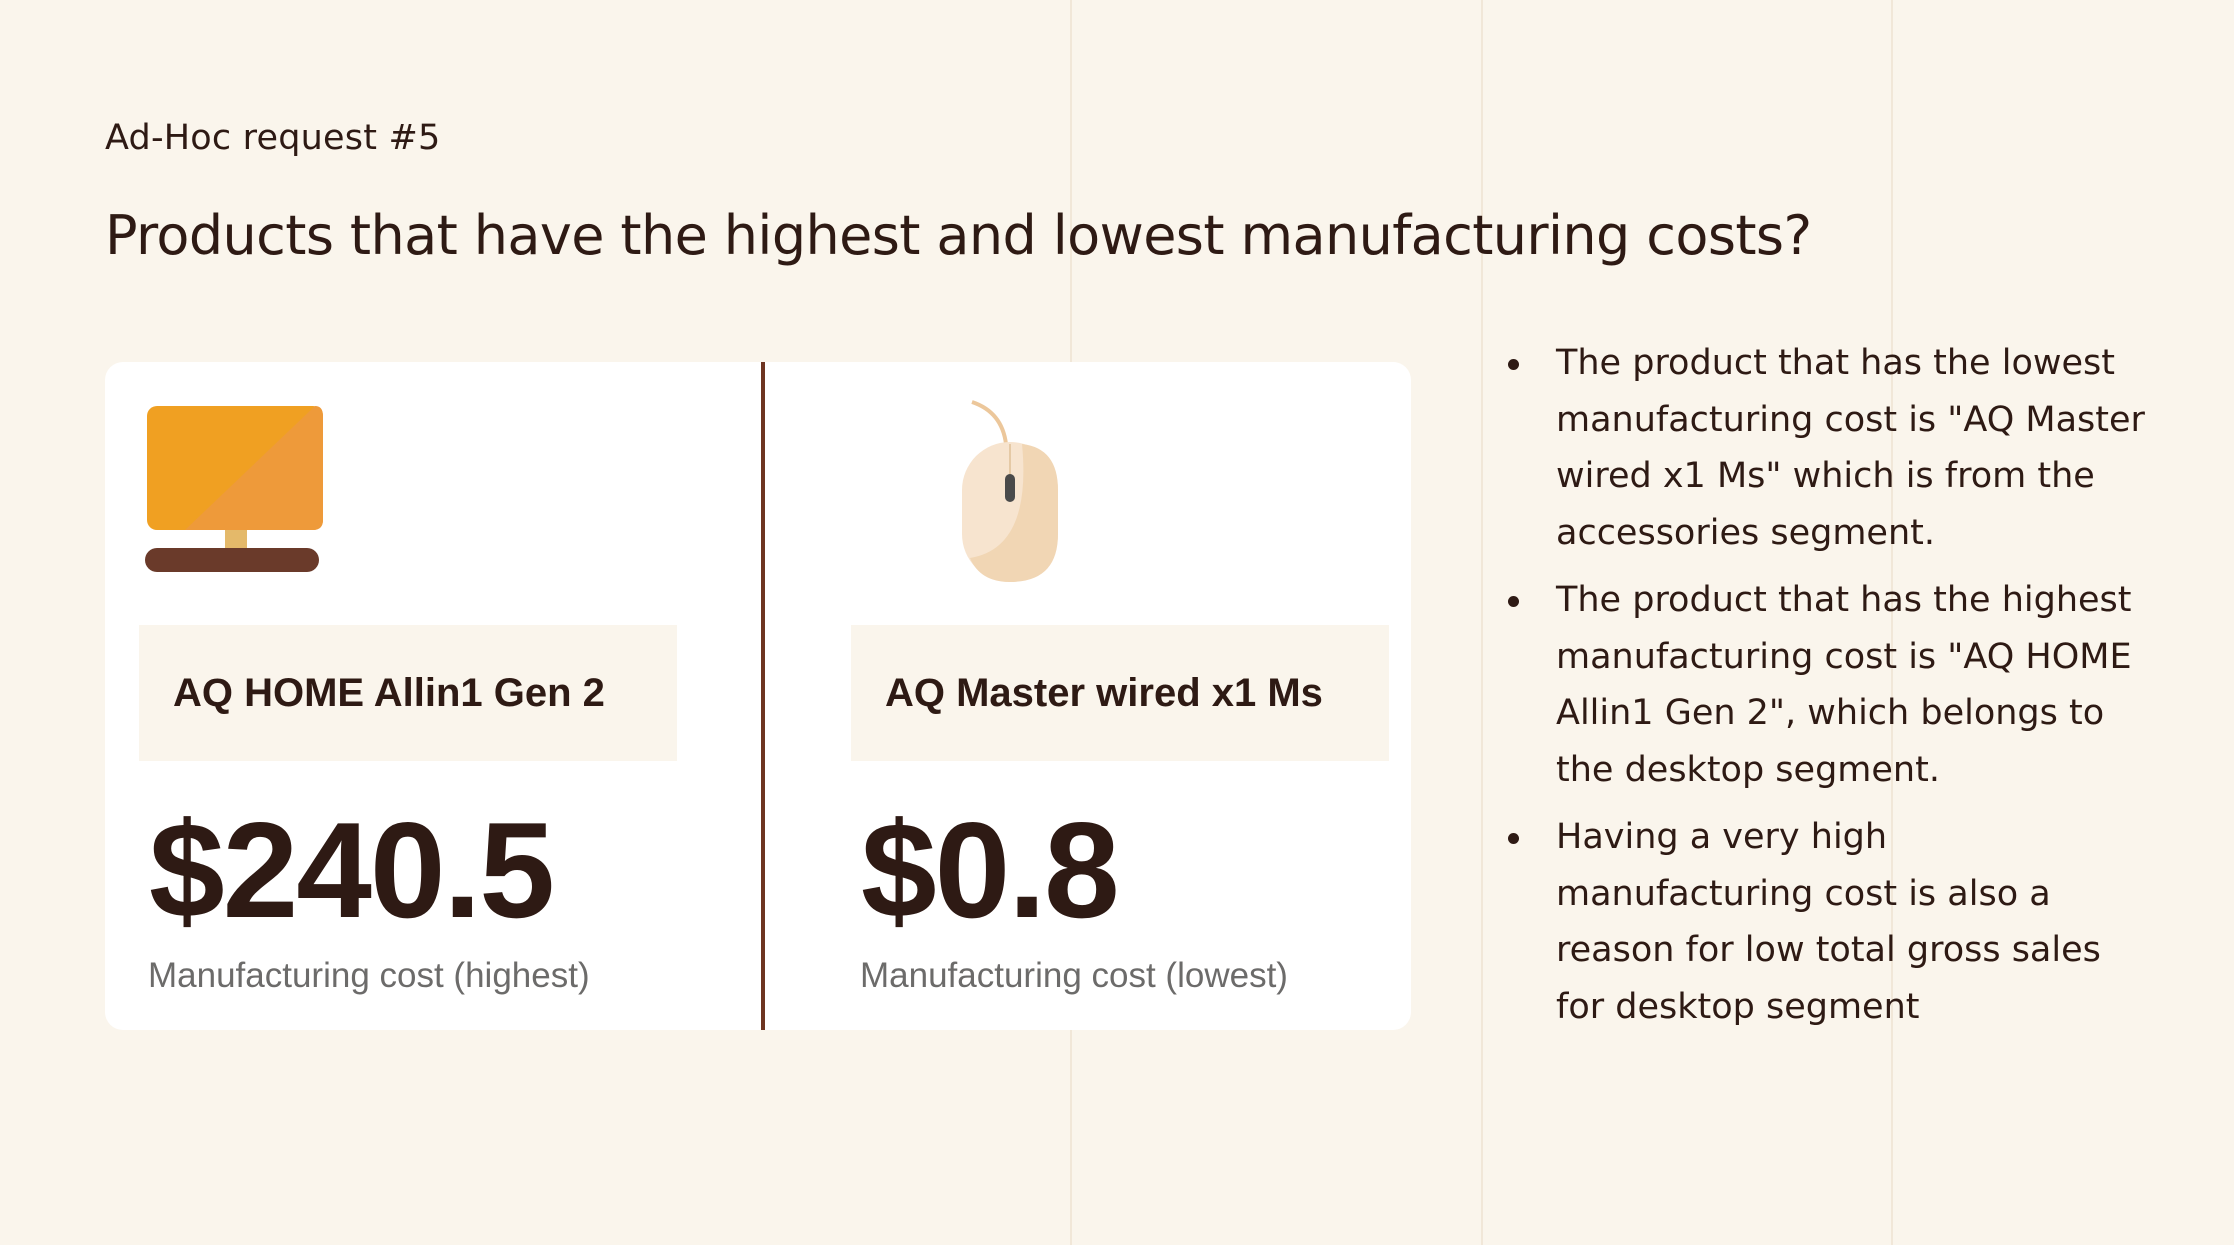  Describe the element at coordinates (352, 870) in the screenshot. I see `cost-value-highest: $240.5` at that location.